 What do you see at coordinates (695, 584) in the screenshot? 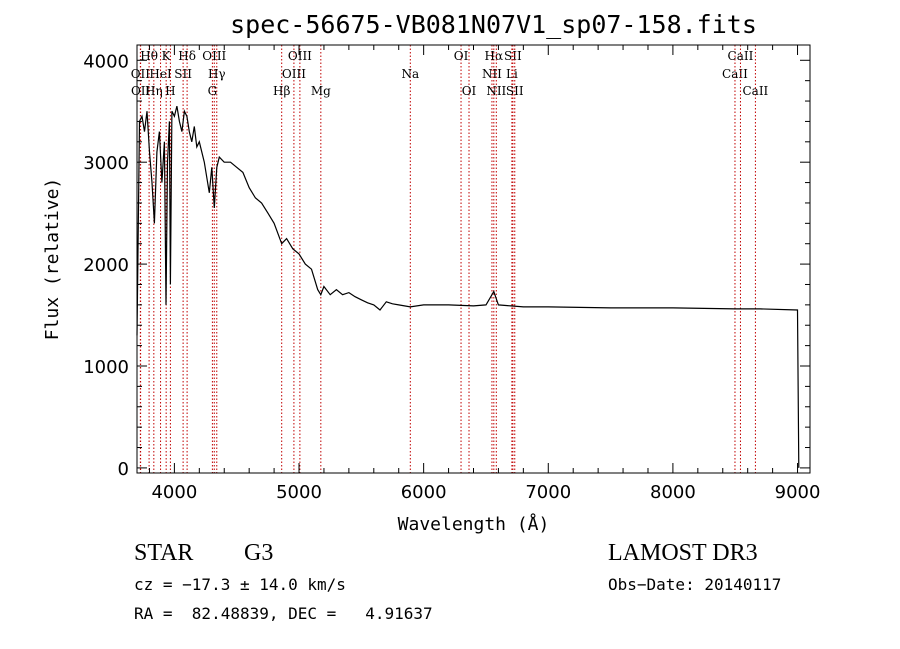
I see `obs-date-text: Obs−Date: 20140117` at bounding box center [695, 584].